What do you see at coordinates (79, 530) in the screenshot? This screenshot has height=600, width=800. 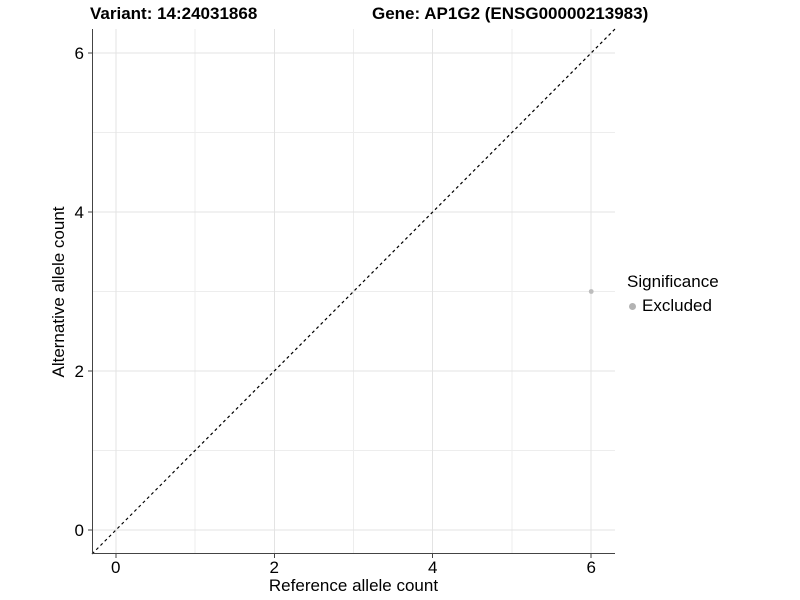 I see `y-tick-label: 0` at bounding box center [79, 530].